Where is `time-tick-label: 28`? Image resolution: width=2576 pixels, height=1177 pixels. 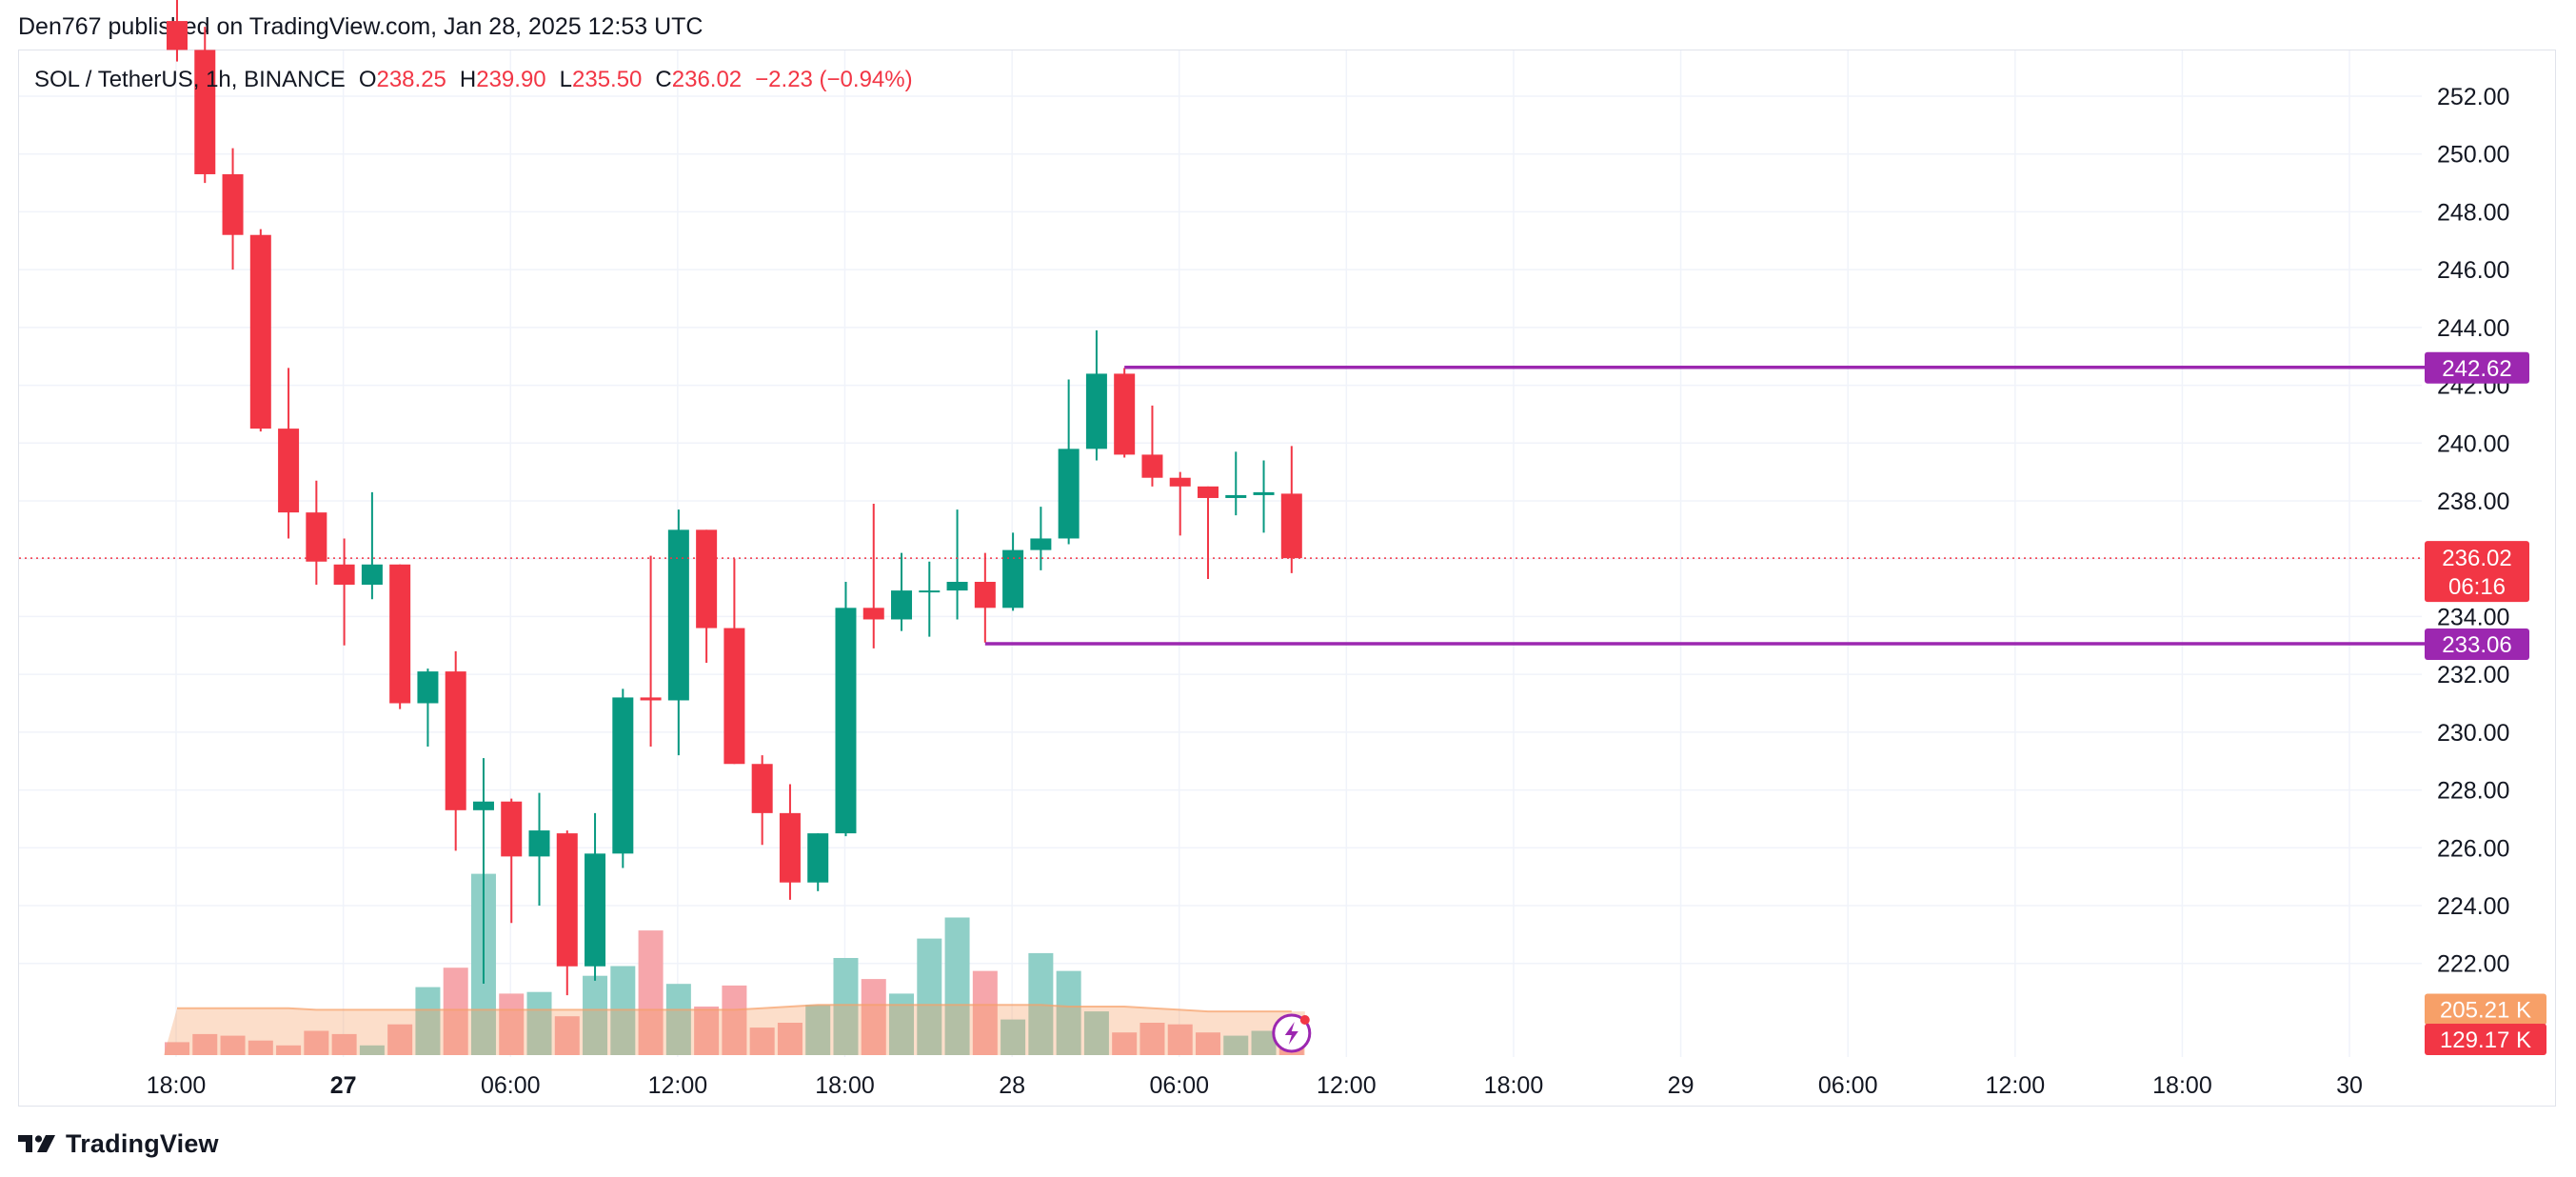 time-tick-label: 28 is located at coordinates (1012, 1085).